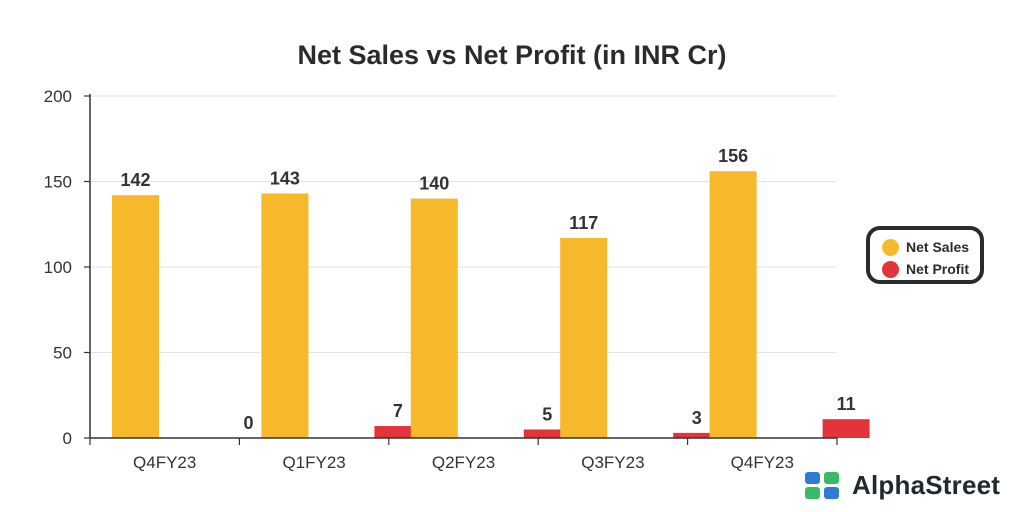 The height and width of the screenshot is (512, 1024). What do you see at coordinates (285, 178) in the screenshot?
I see `data-label-net-sales-1: 143` at bounding box center [285, 178].